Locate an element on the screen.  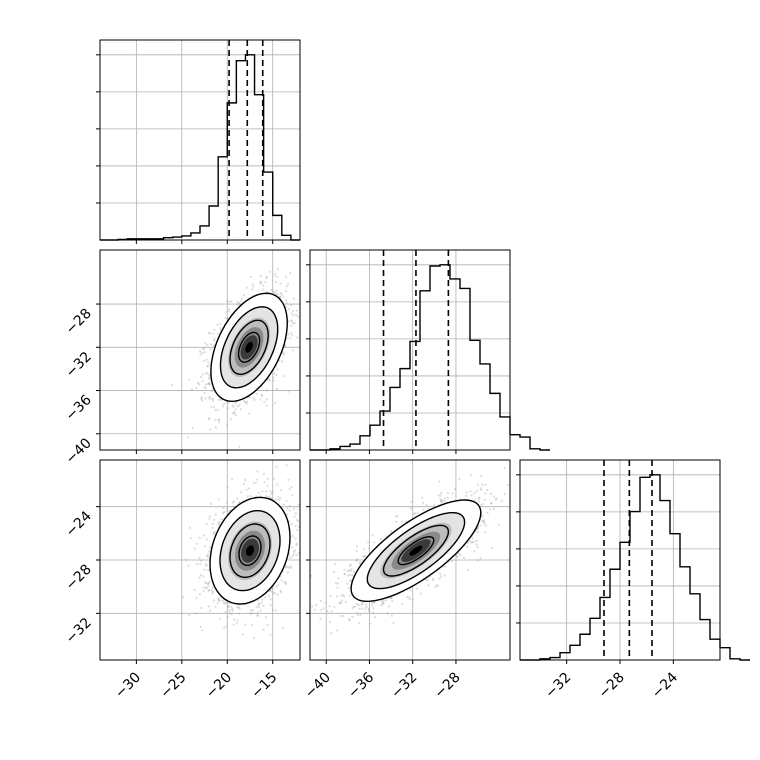
x-tick-label: −32 is located at coordinates (558, 686).